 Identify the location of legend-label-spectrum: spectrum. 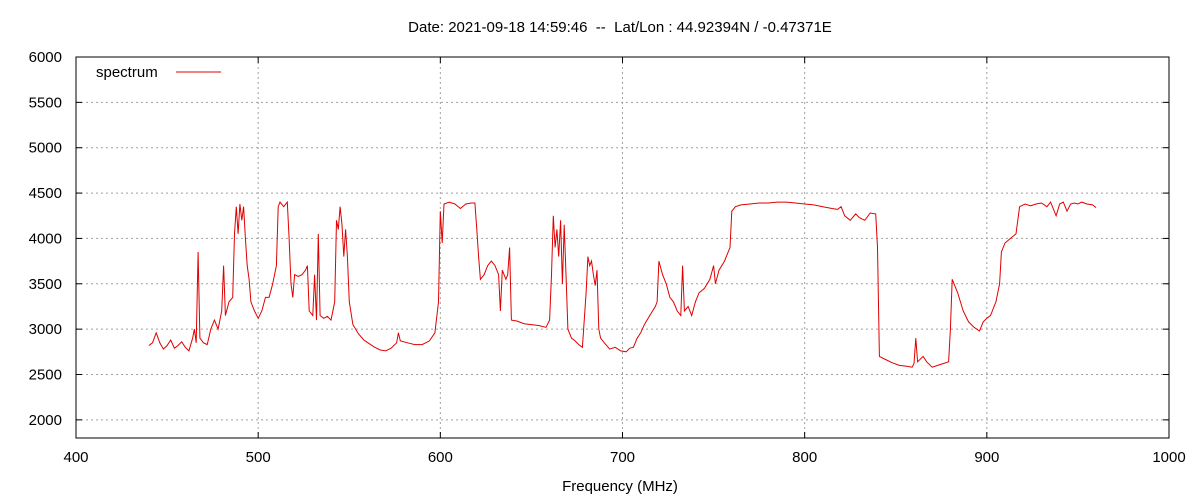
(127, 72).